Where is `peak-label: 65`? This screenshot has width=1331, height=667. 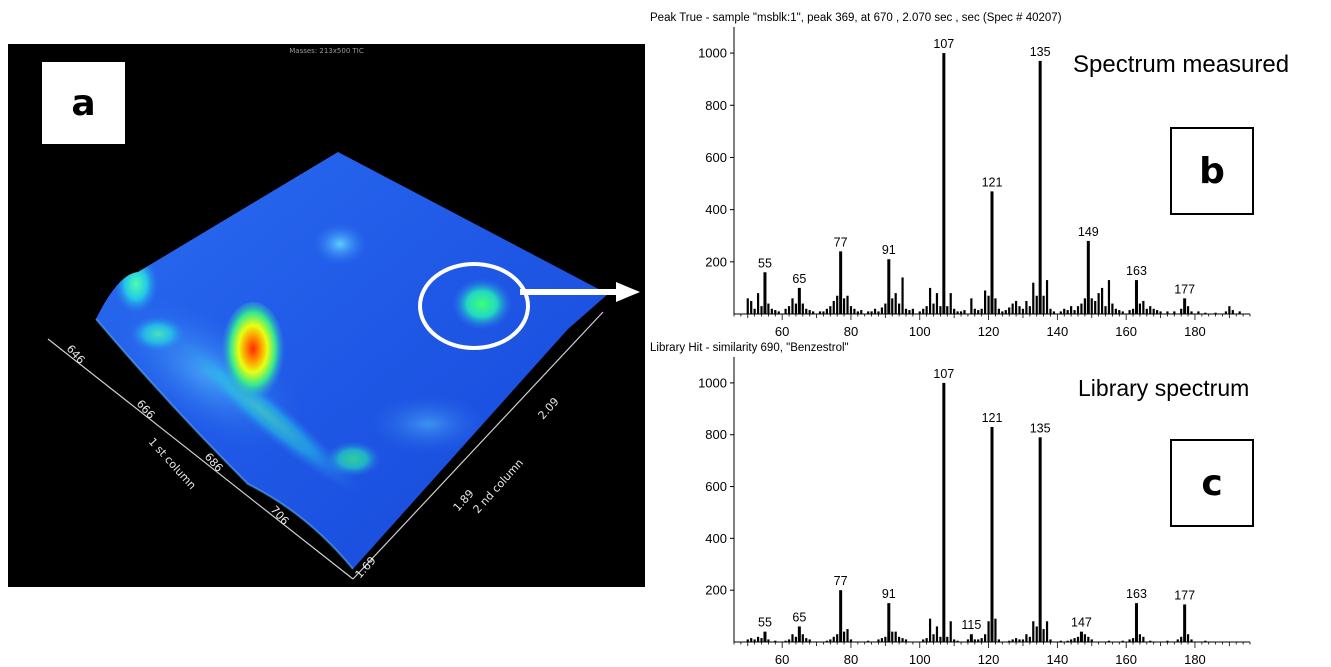 peak-label: 65 is located at coordinates (799, 617).